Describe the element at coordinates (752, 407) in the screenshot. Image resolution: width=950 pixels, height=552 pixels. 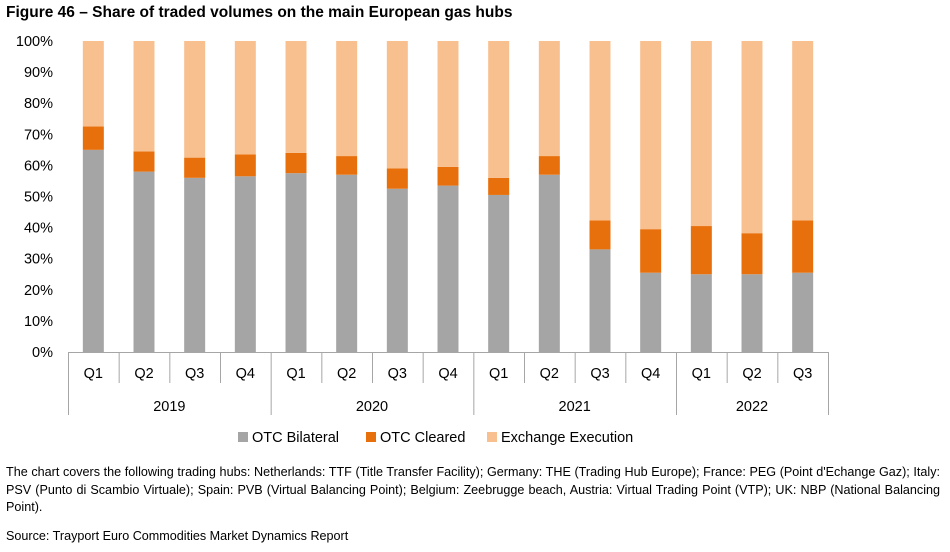
I see `x-group-label: 2022` at that location.